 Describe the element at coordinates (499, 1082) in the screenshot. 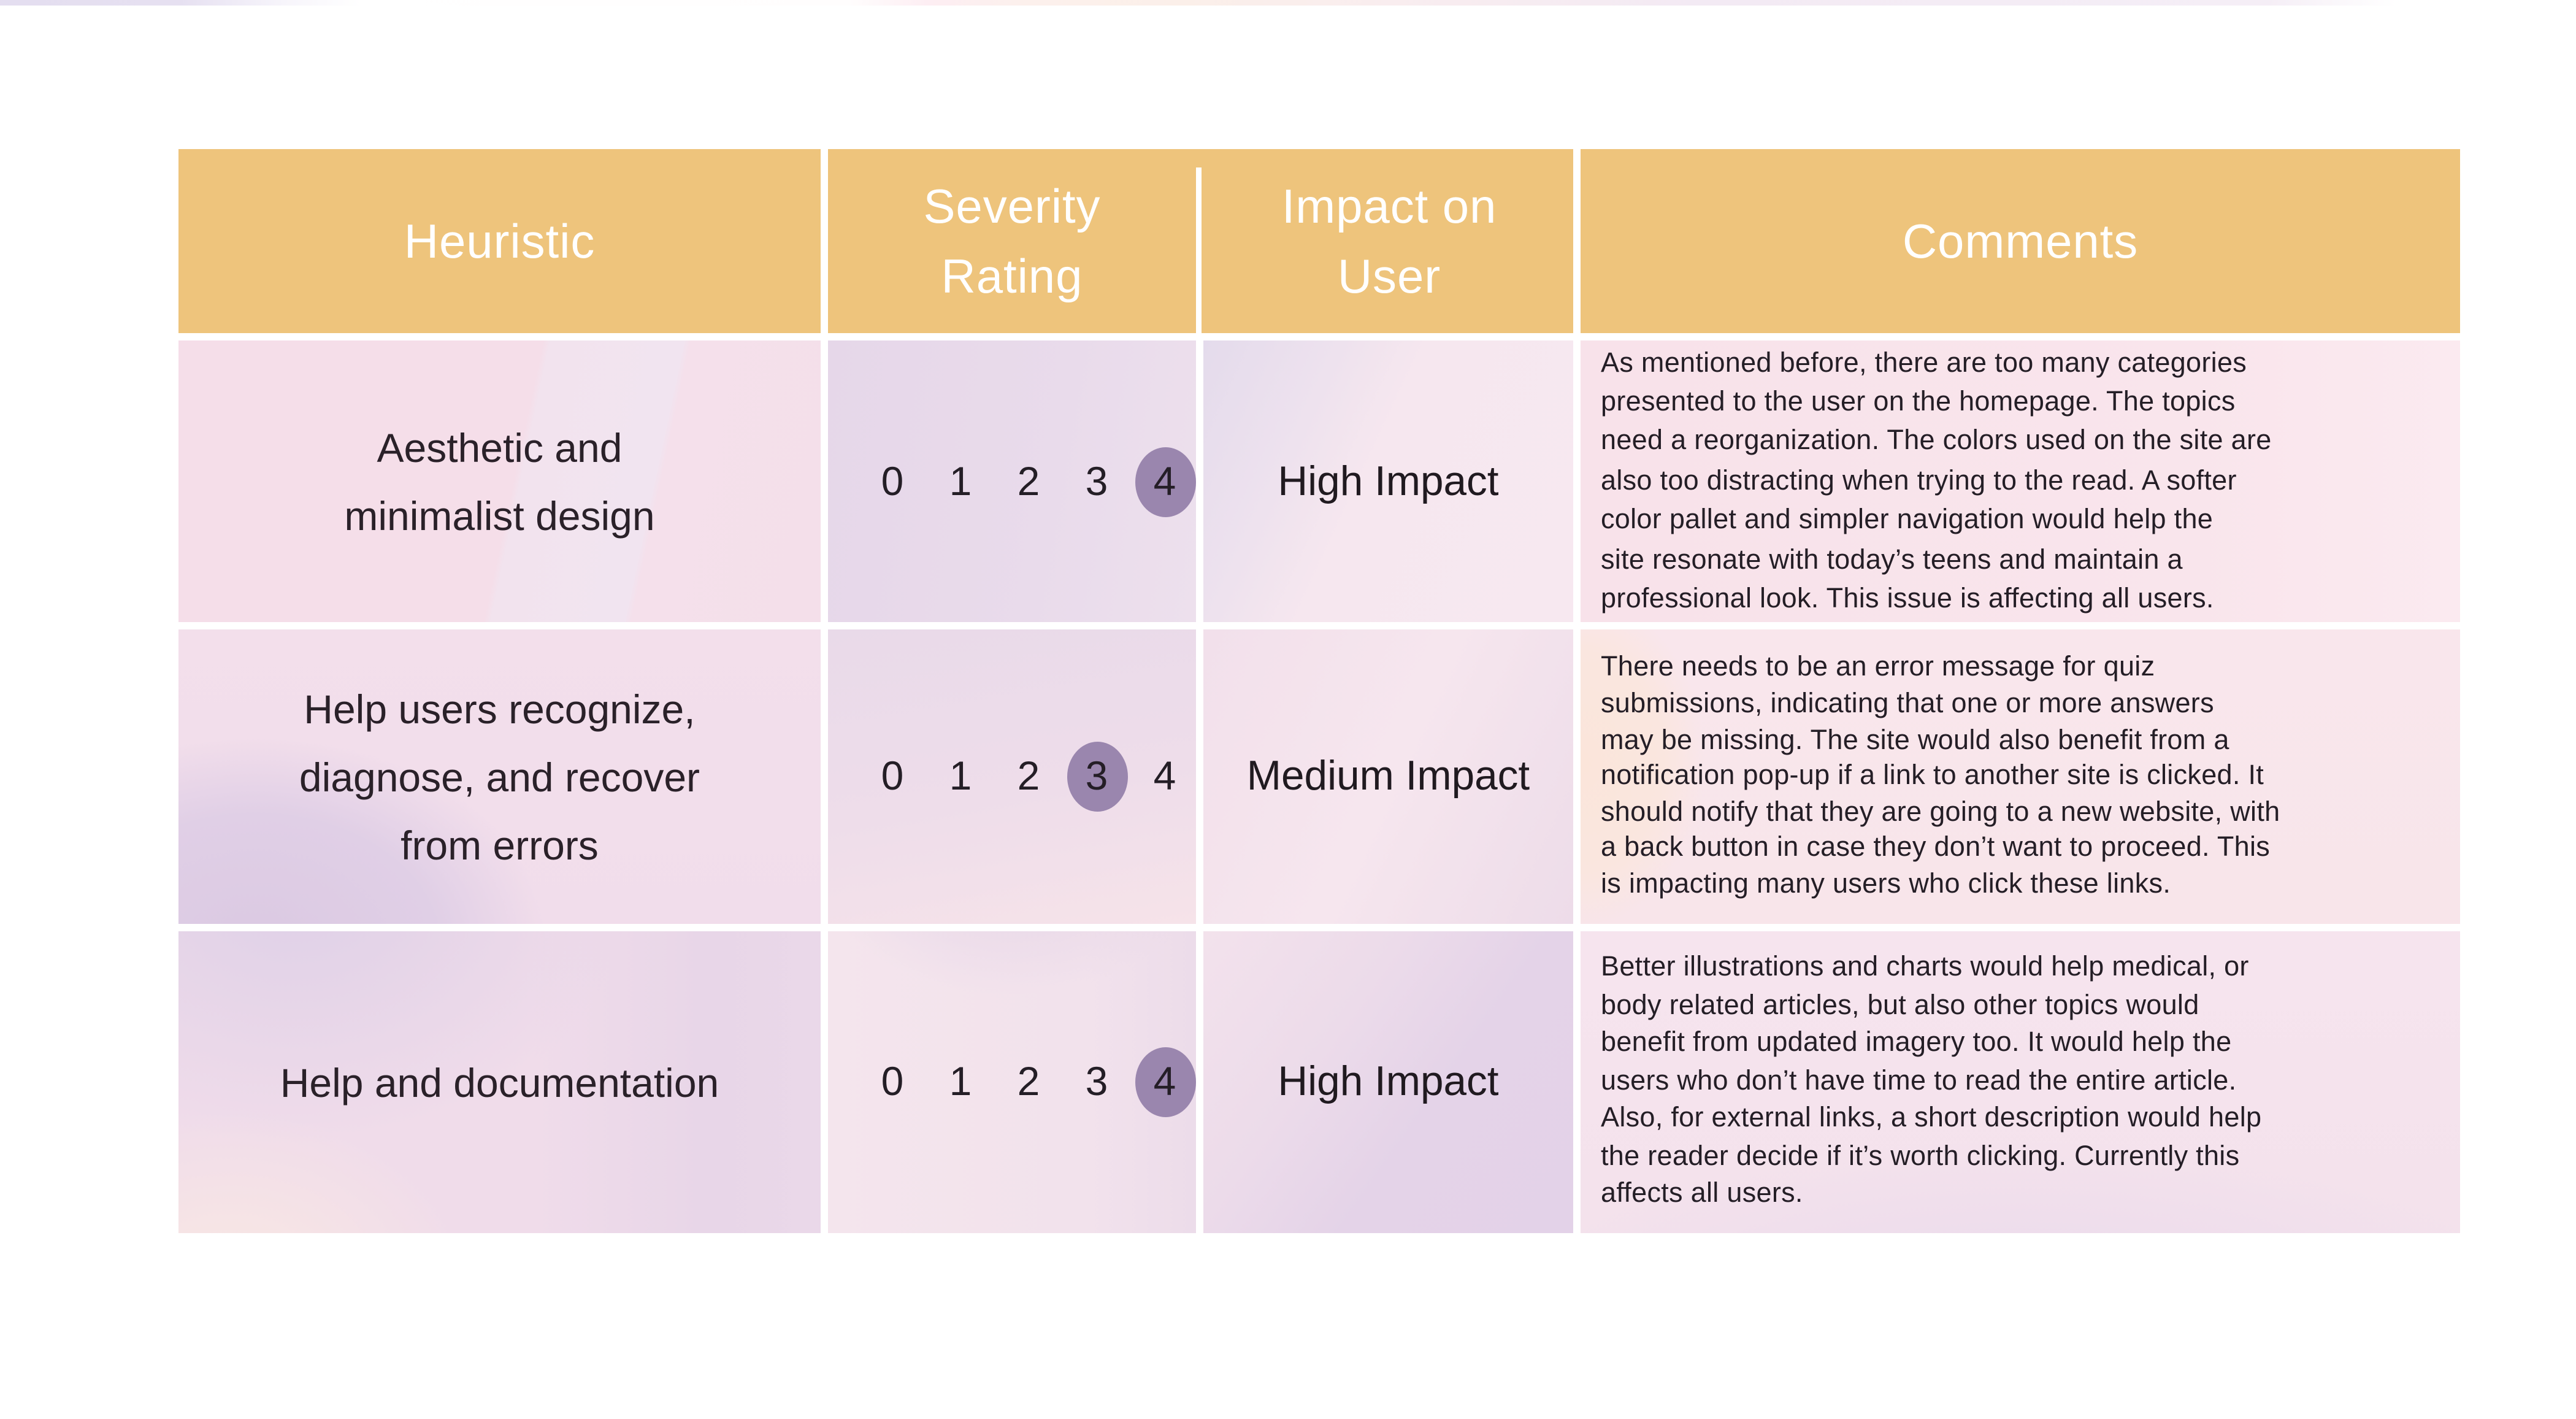

I see `heuristic-name: Help and documentation` at that location.